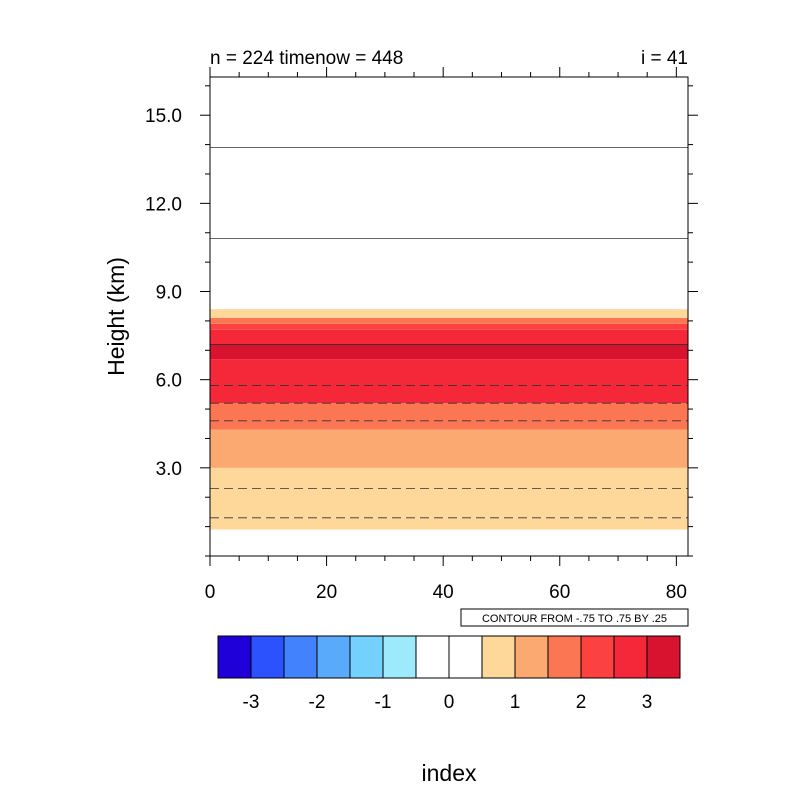 This screenshot has width=800, height=800. I want to click on title-right: i = 41, so click(664, 58).